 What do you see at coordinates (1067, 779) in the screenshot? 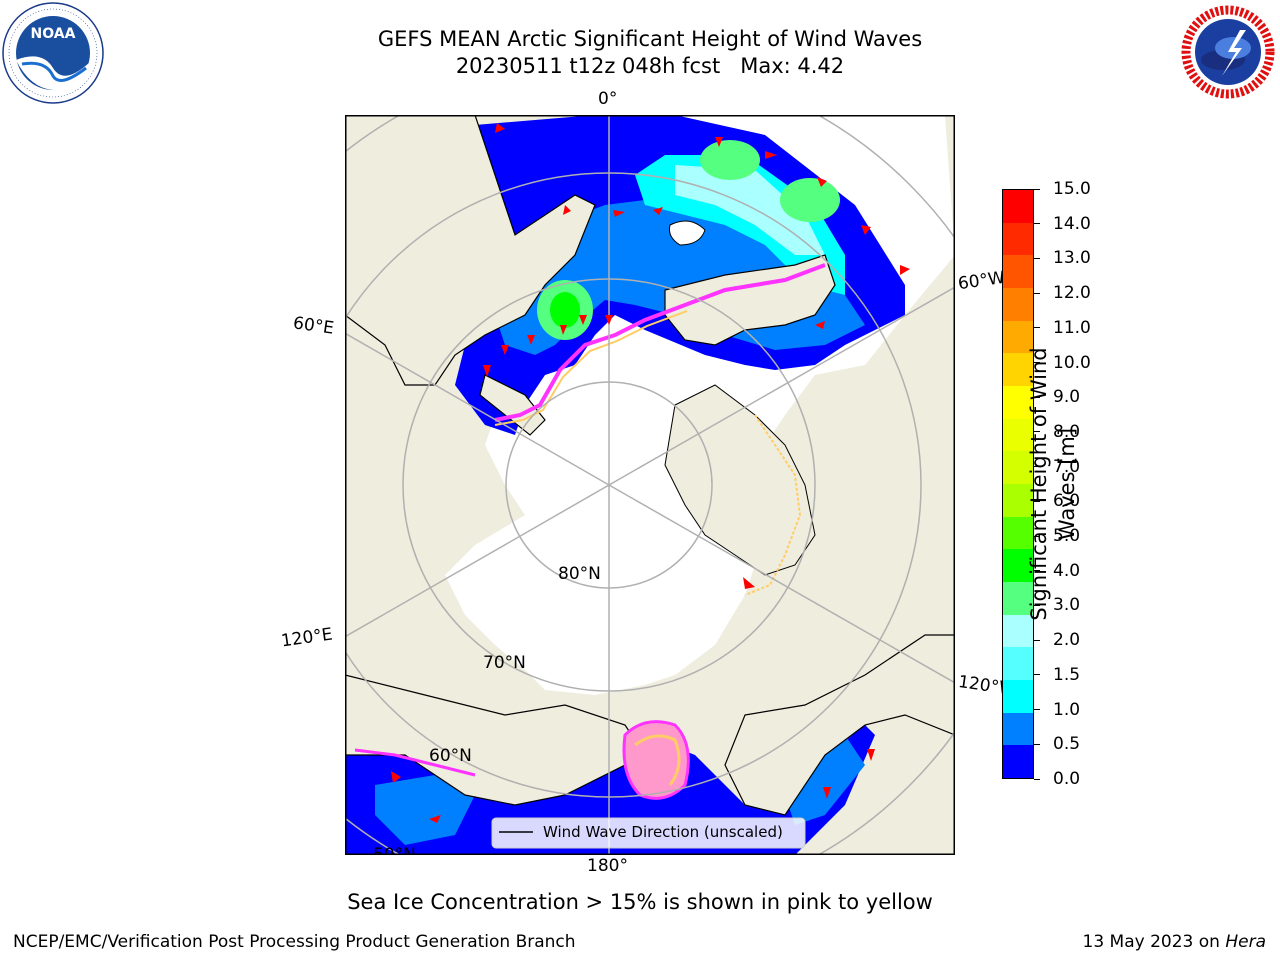
I see `colorbar-tick-label: 0.0` at bounding box center [1067, 779].